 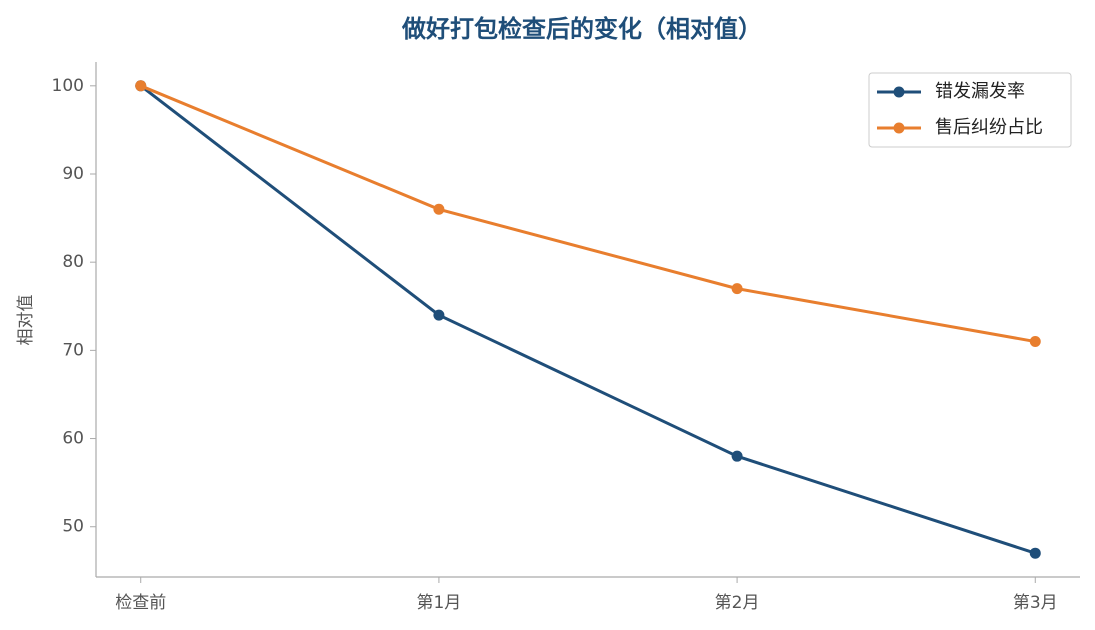 I want to click on legend-label: 售后纠纷占比, so click(x=989, y=127).